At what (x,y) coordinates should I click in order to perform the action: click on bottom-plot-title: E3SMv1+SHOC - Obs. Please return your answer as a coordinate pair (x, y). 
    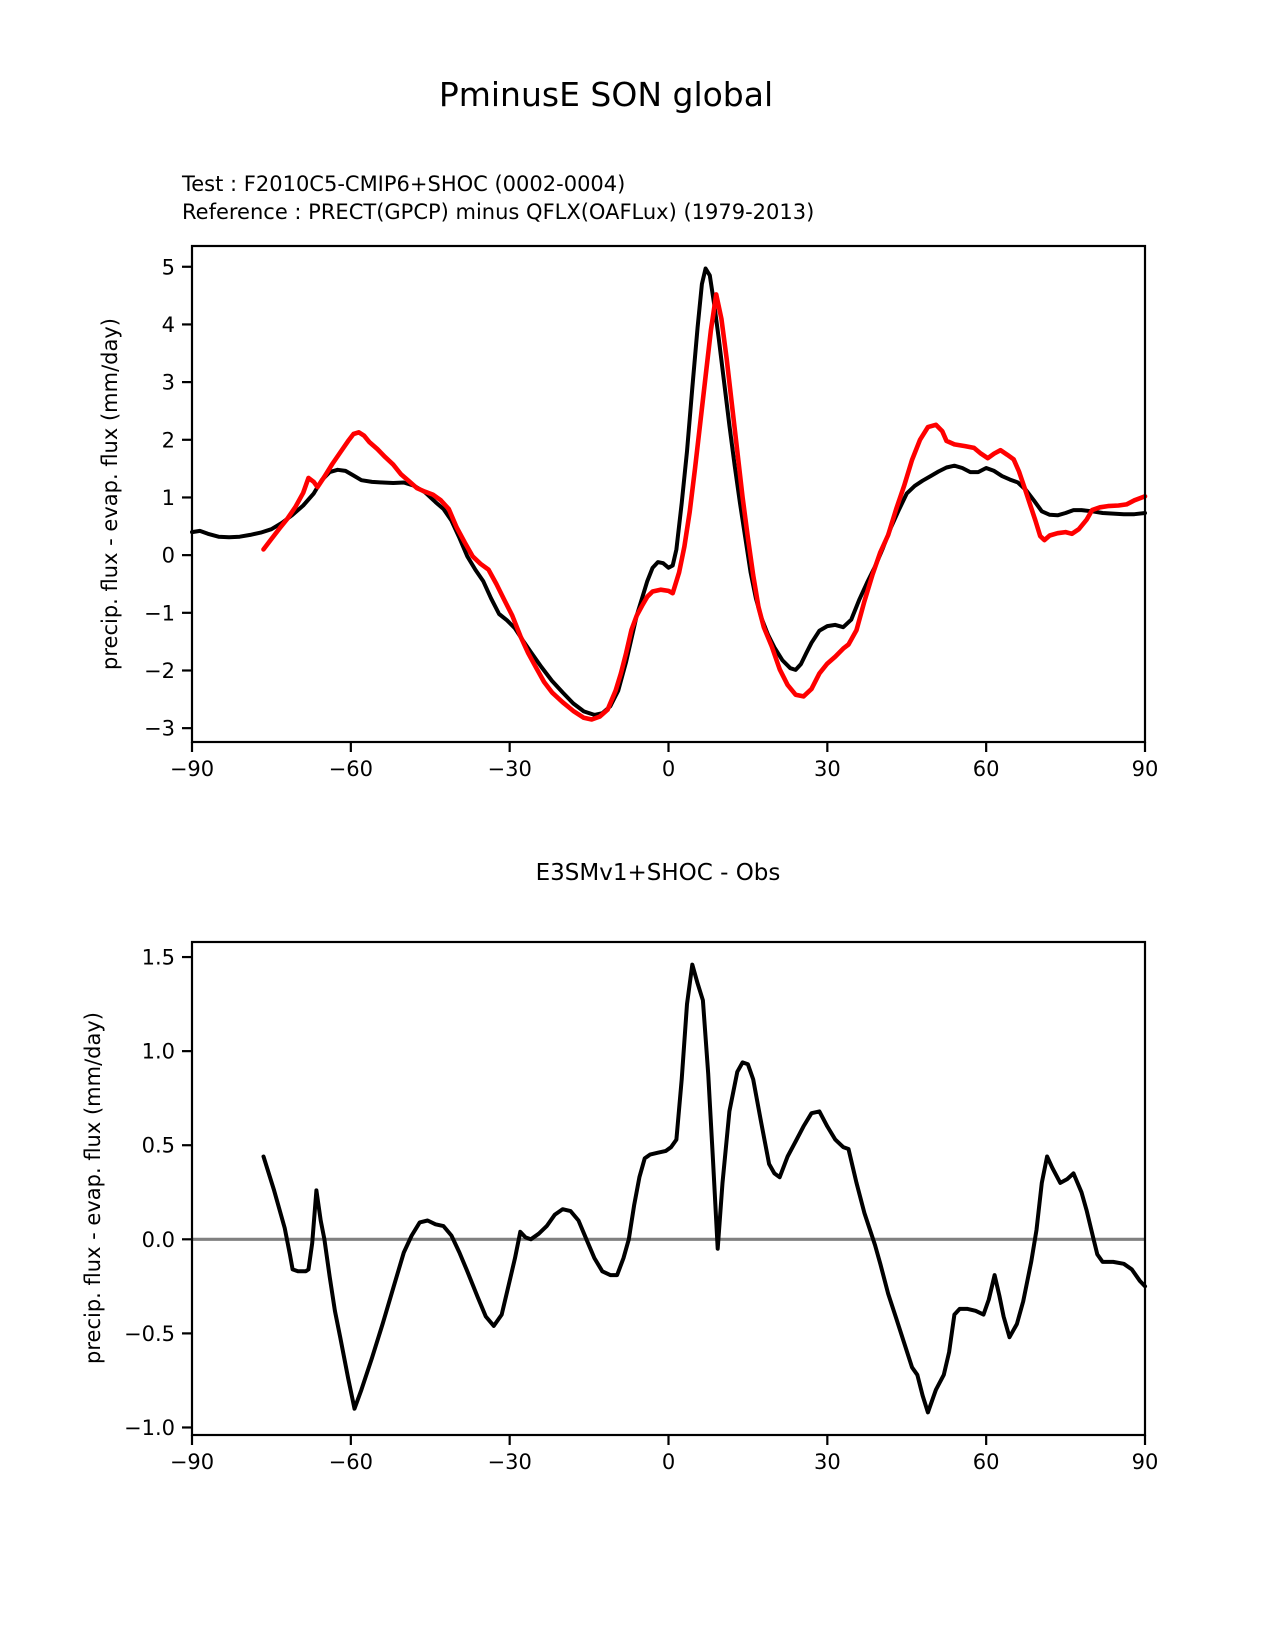
    Looking at the image, I should click on (658, 873).